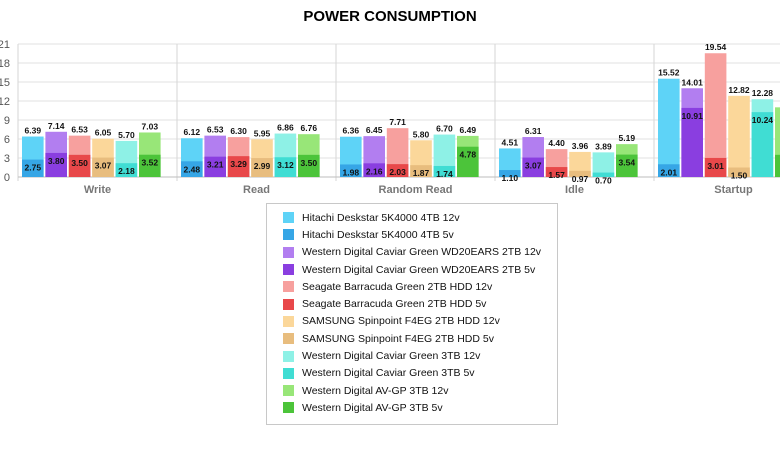 This screenshot has height=452, width=780. What do you see at coordinates (580, 179) in the screenshot?
I see `data-label: 0.97` at bounding box center [580, 179].